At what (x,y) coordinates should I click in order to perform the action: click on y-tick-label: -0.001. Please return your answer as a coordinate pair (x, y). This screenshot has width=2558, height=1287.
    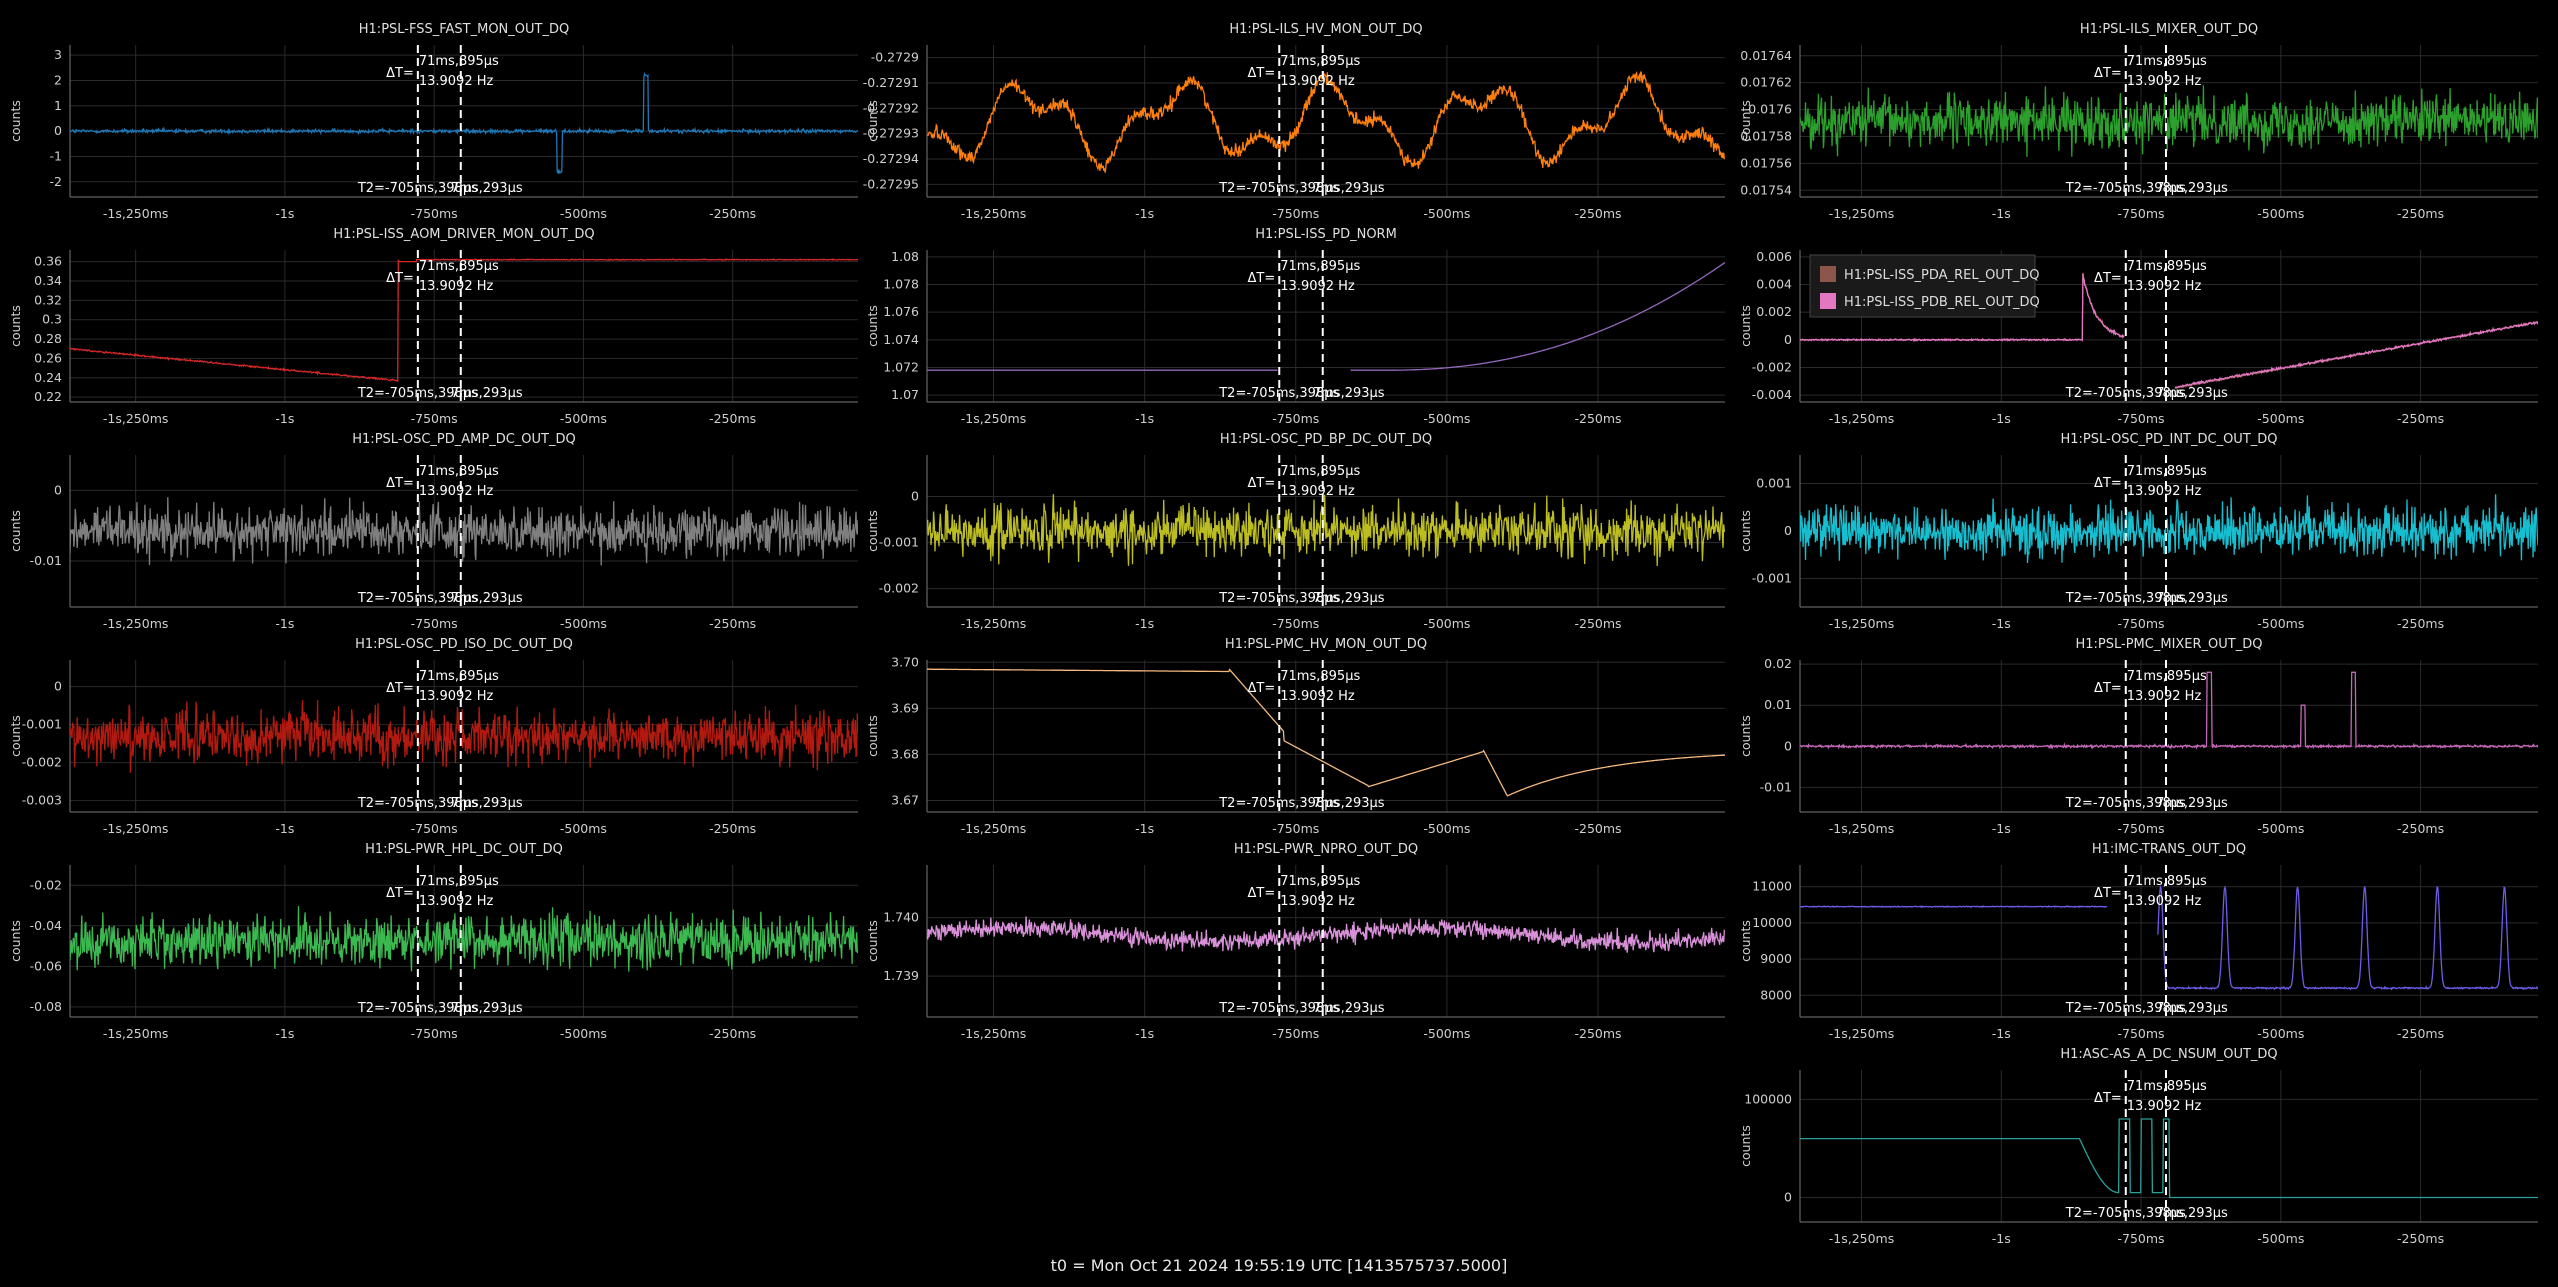
    Looking at the image, I should click on (42, 724).